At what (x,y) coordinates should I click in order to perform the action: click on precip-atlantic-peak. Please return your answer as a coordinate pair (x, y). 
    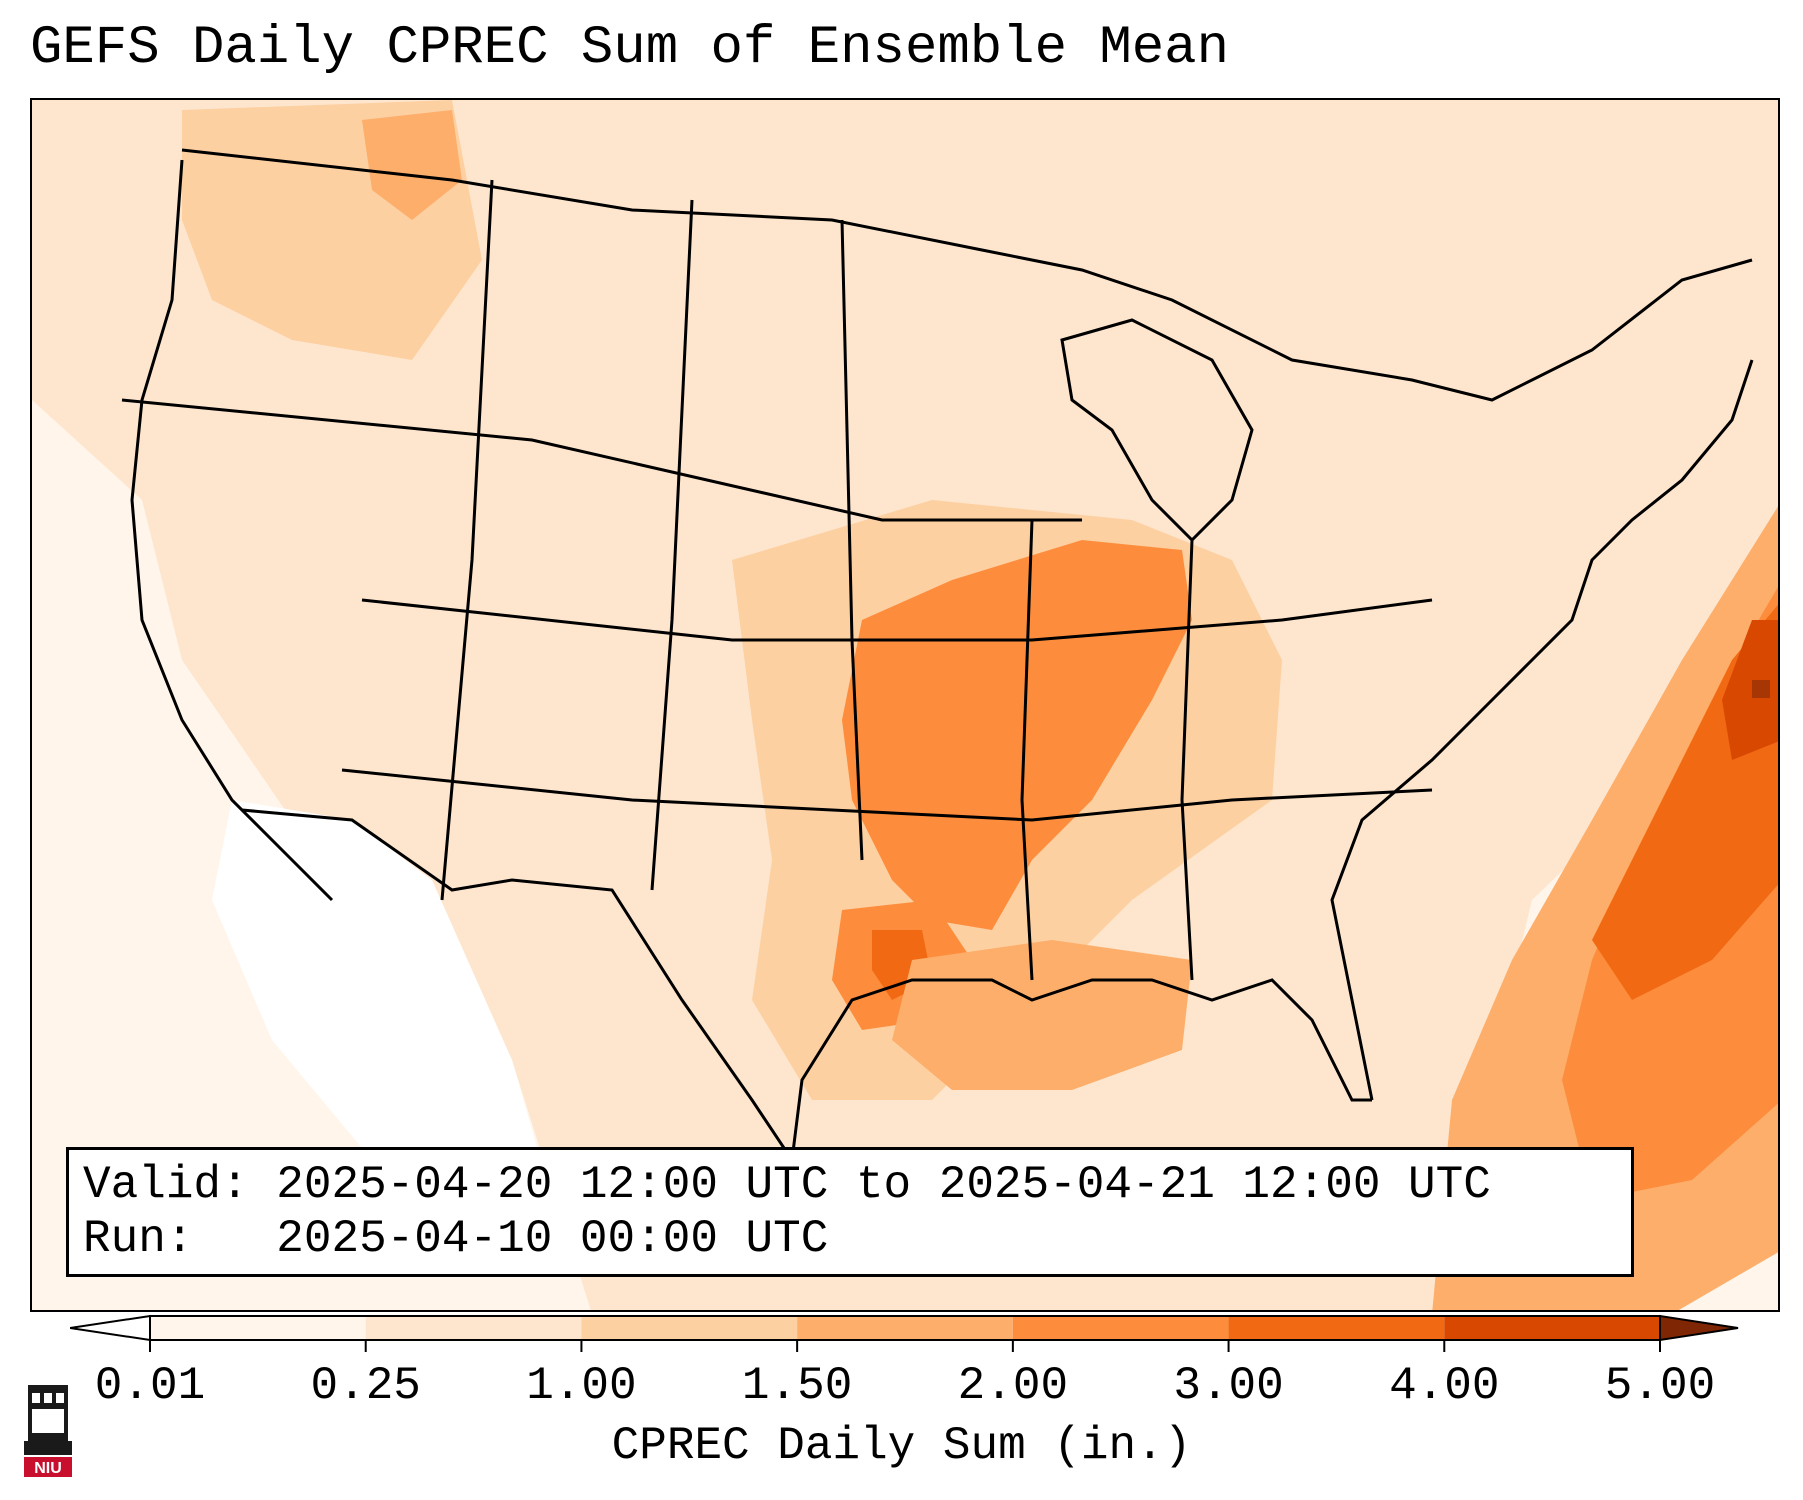
    Looking at the image, I should click on (1750, 690).